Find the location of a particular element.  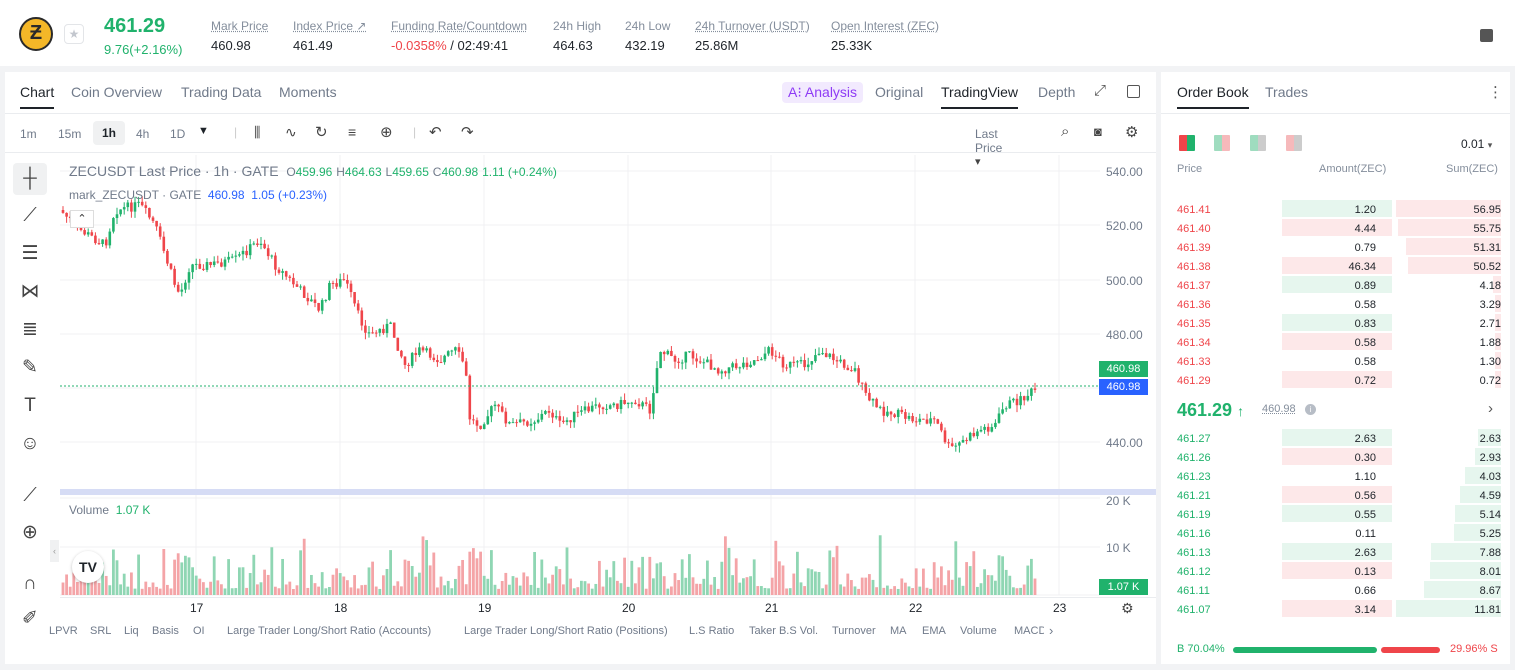

ask-row: 461.35 0.83 2.71 is located at coordinates (1339, 323).